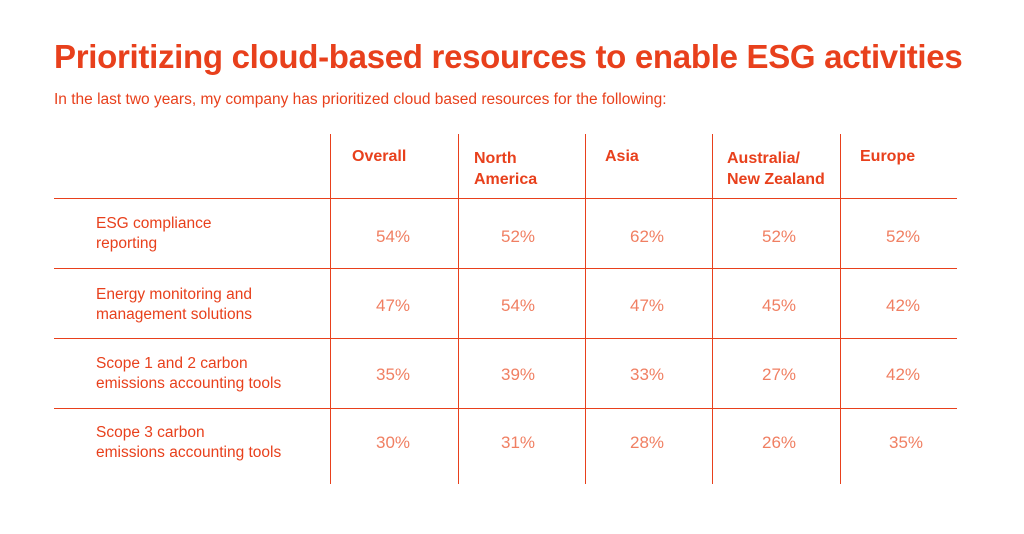 The height and width of the screenshot is (534, 1024). What do you see at coordinates (379, 156) in the screenshot?
I see `column-header-overall: Overall` at bounding box center [379, 156].